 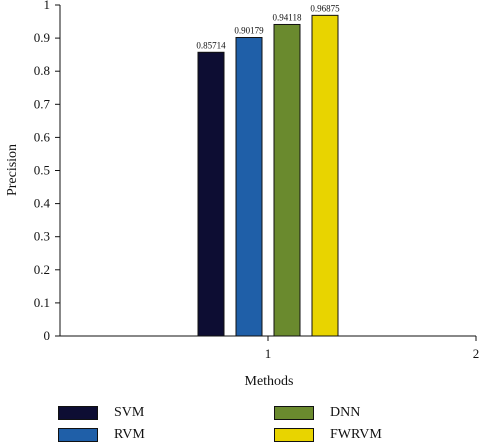 What do you see at coordinates (129, 434) in the screenshot?
I see `legend-label-rvm: RVM` at bounding box center [129, 434].